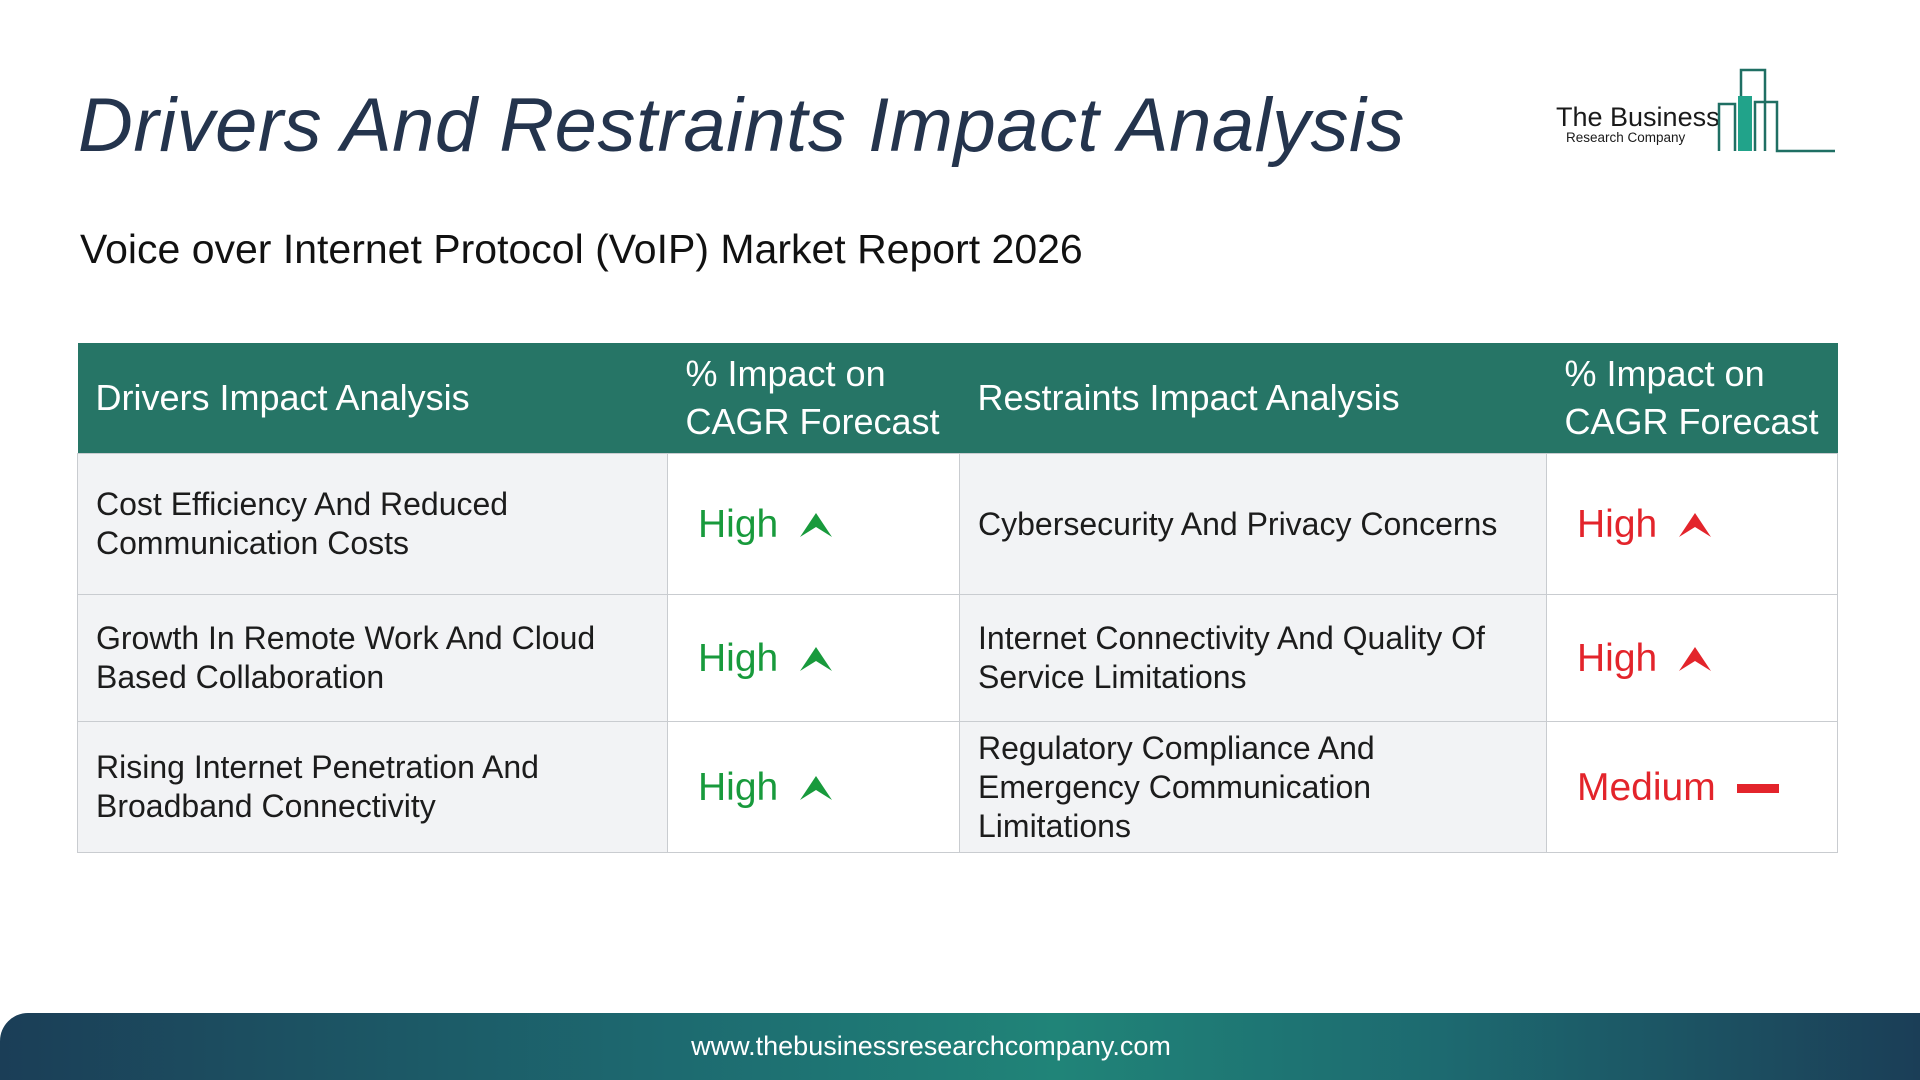 The image size is (1920, 1080). What do you see at coordinates (1638, 117) in the screenshot?
I see `logo-name: The Business` at bounding box center [1638, 117].